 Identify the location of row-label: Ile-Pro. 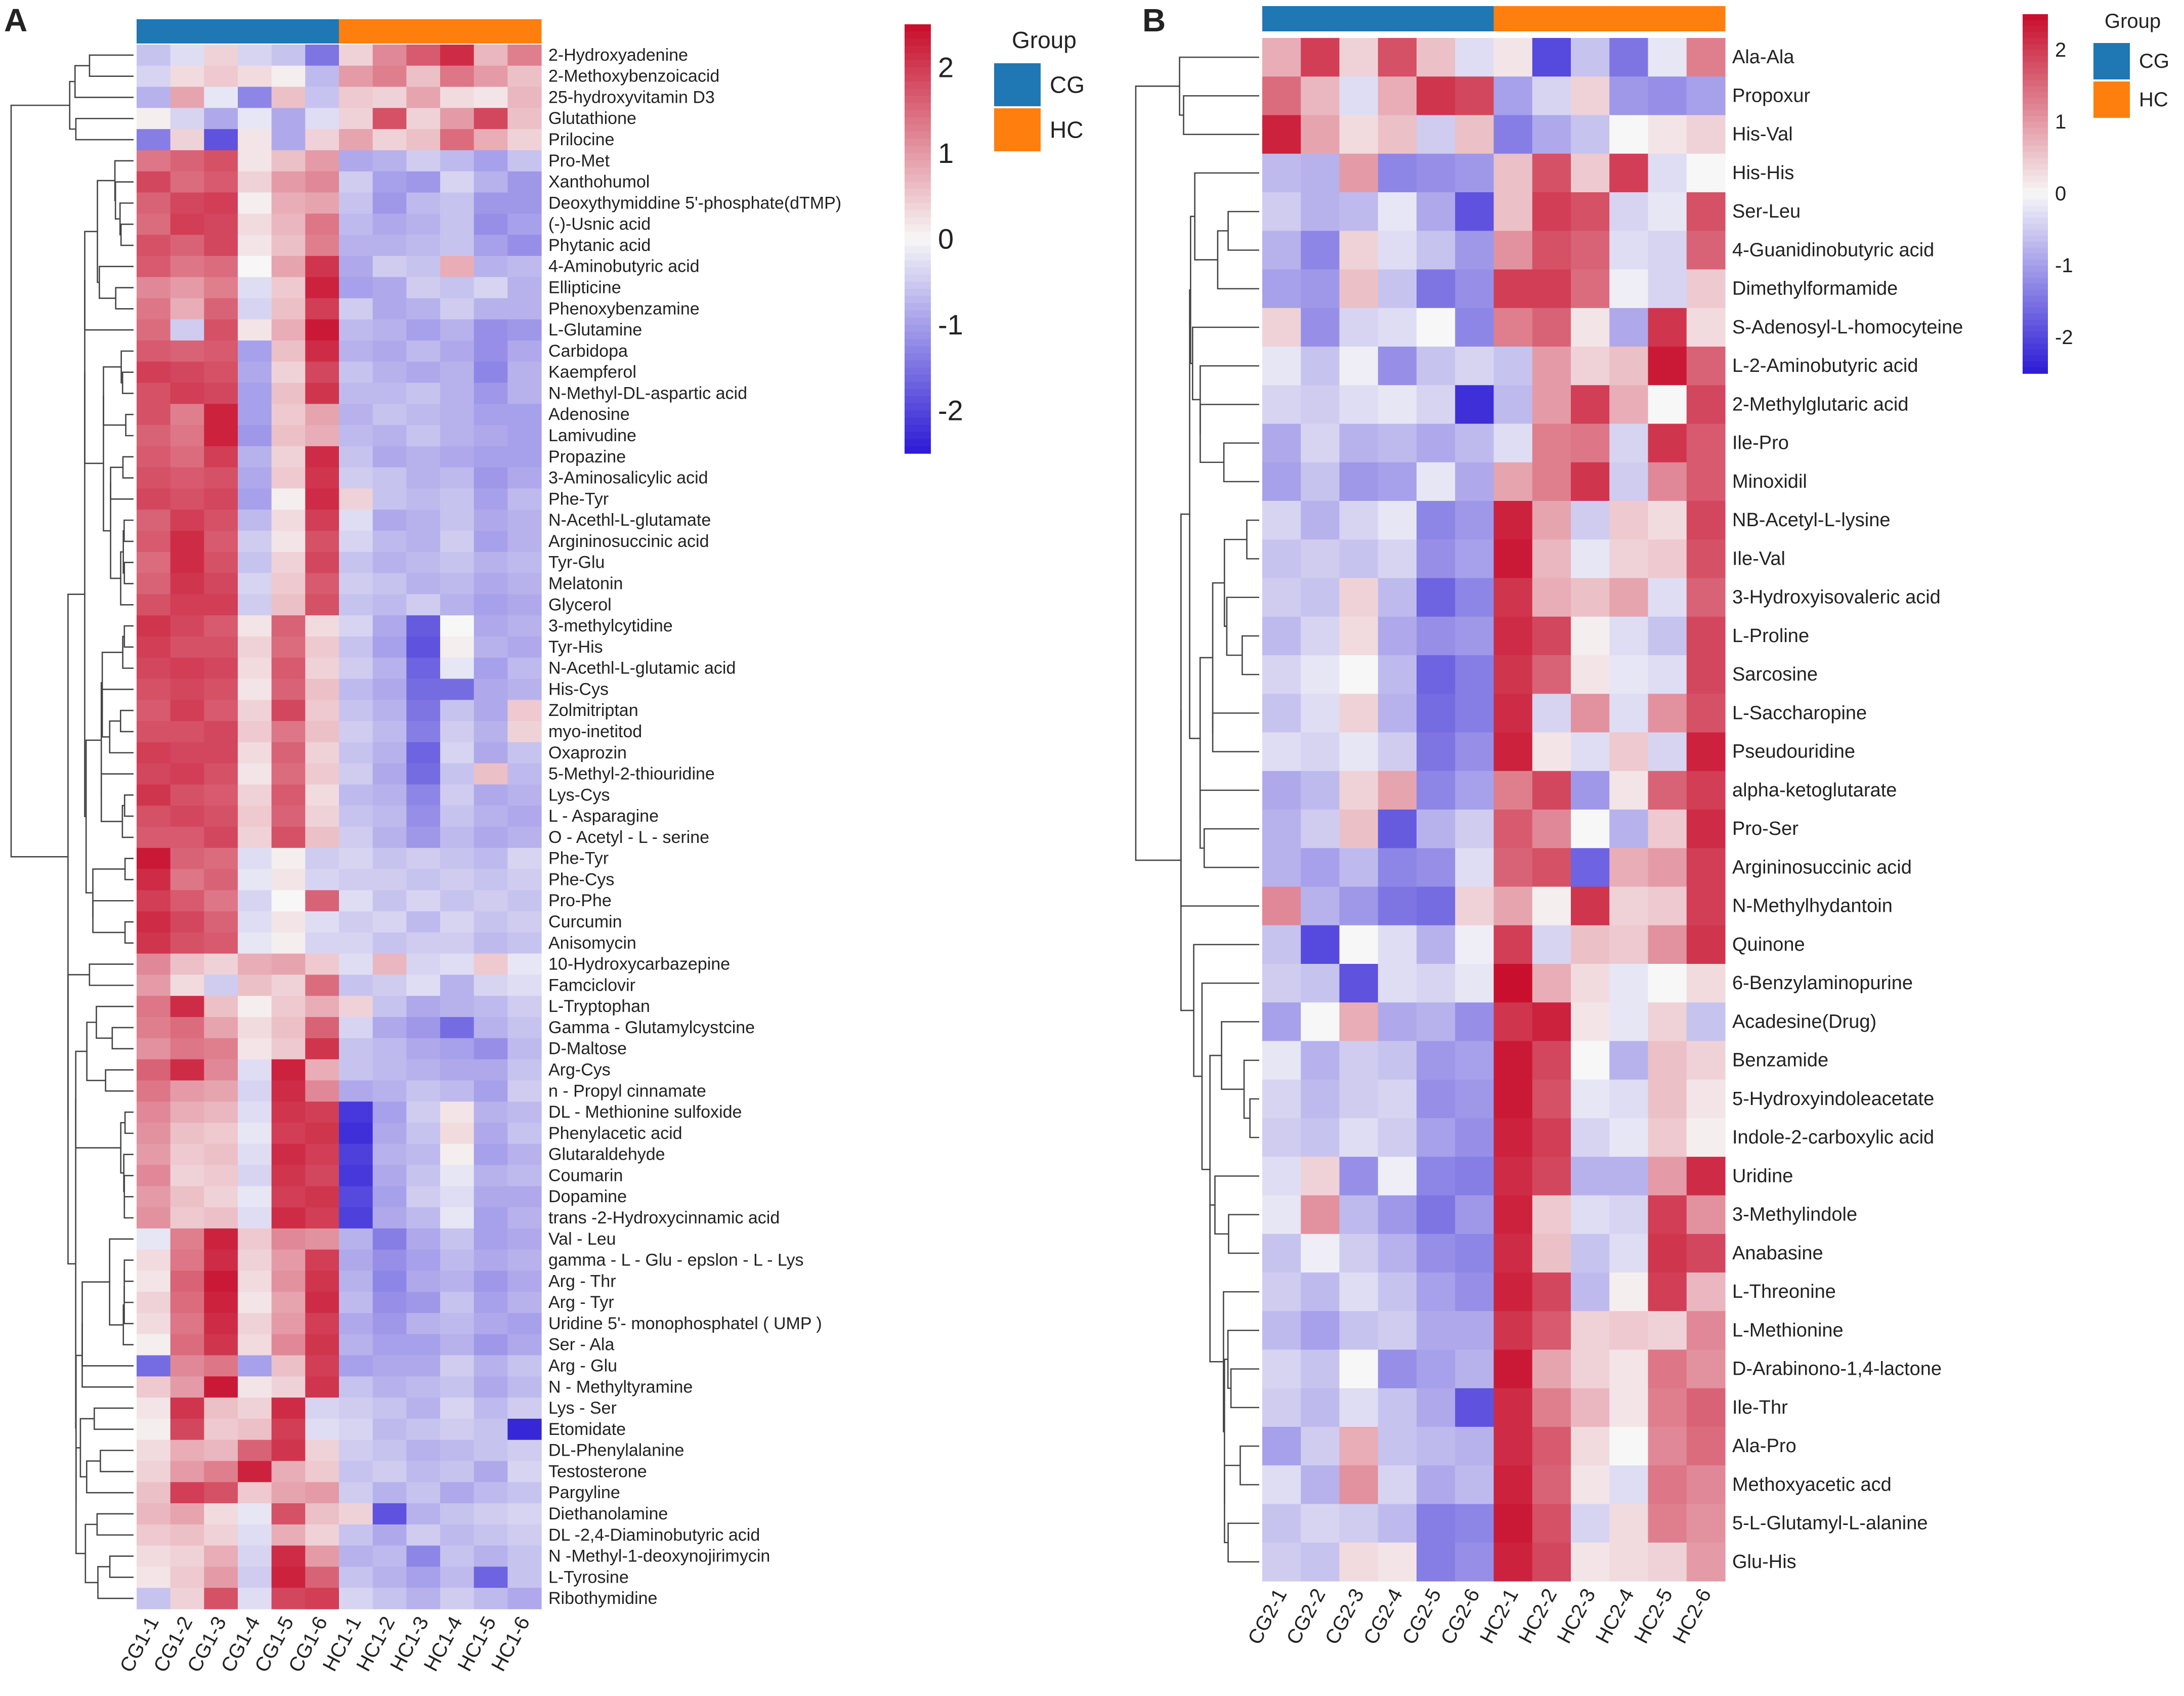
(1761, 443).